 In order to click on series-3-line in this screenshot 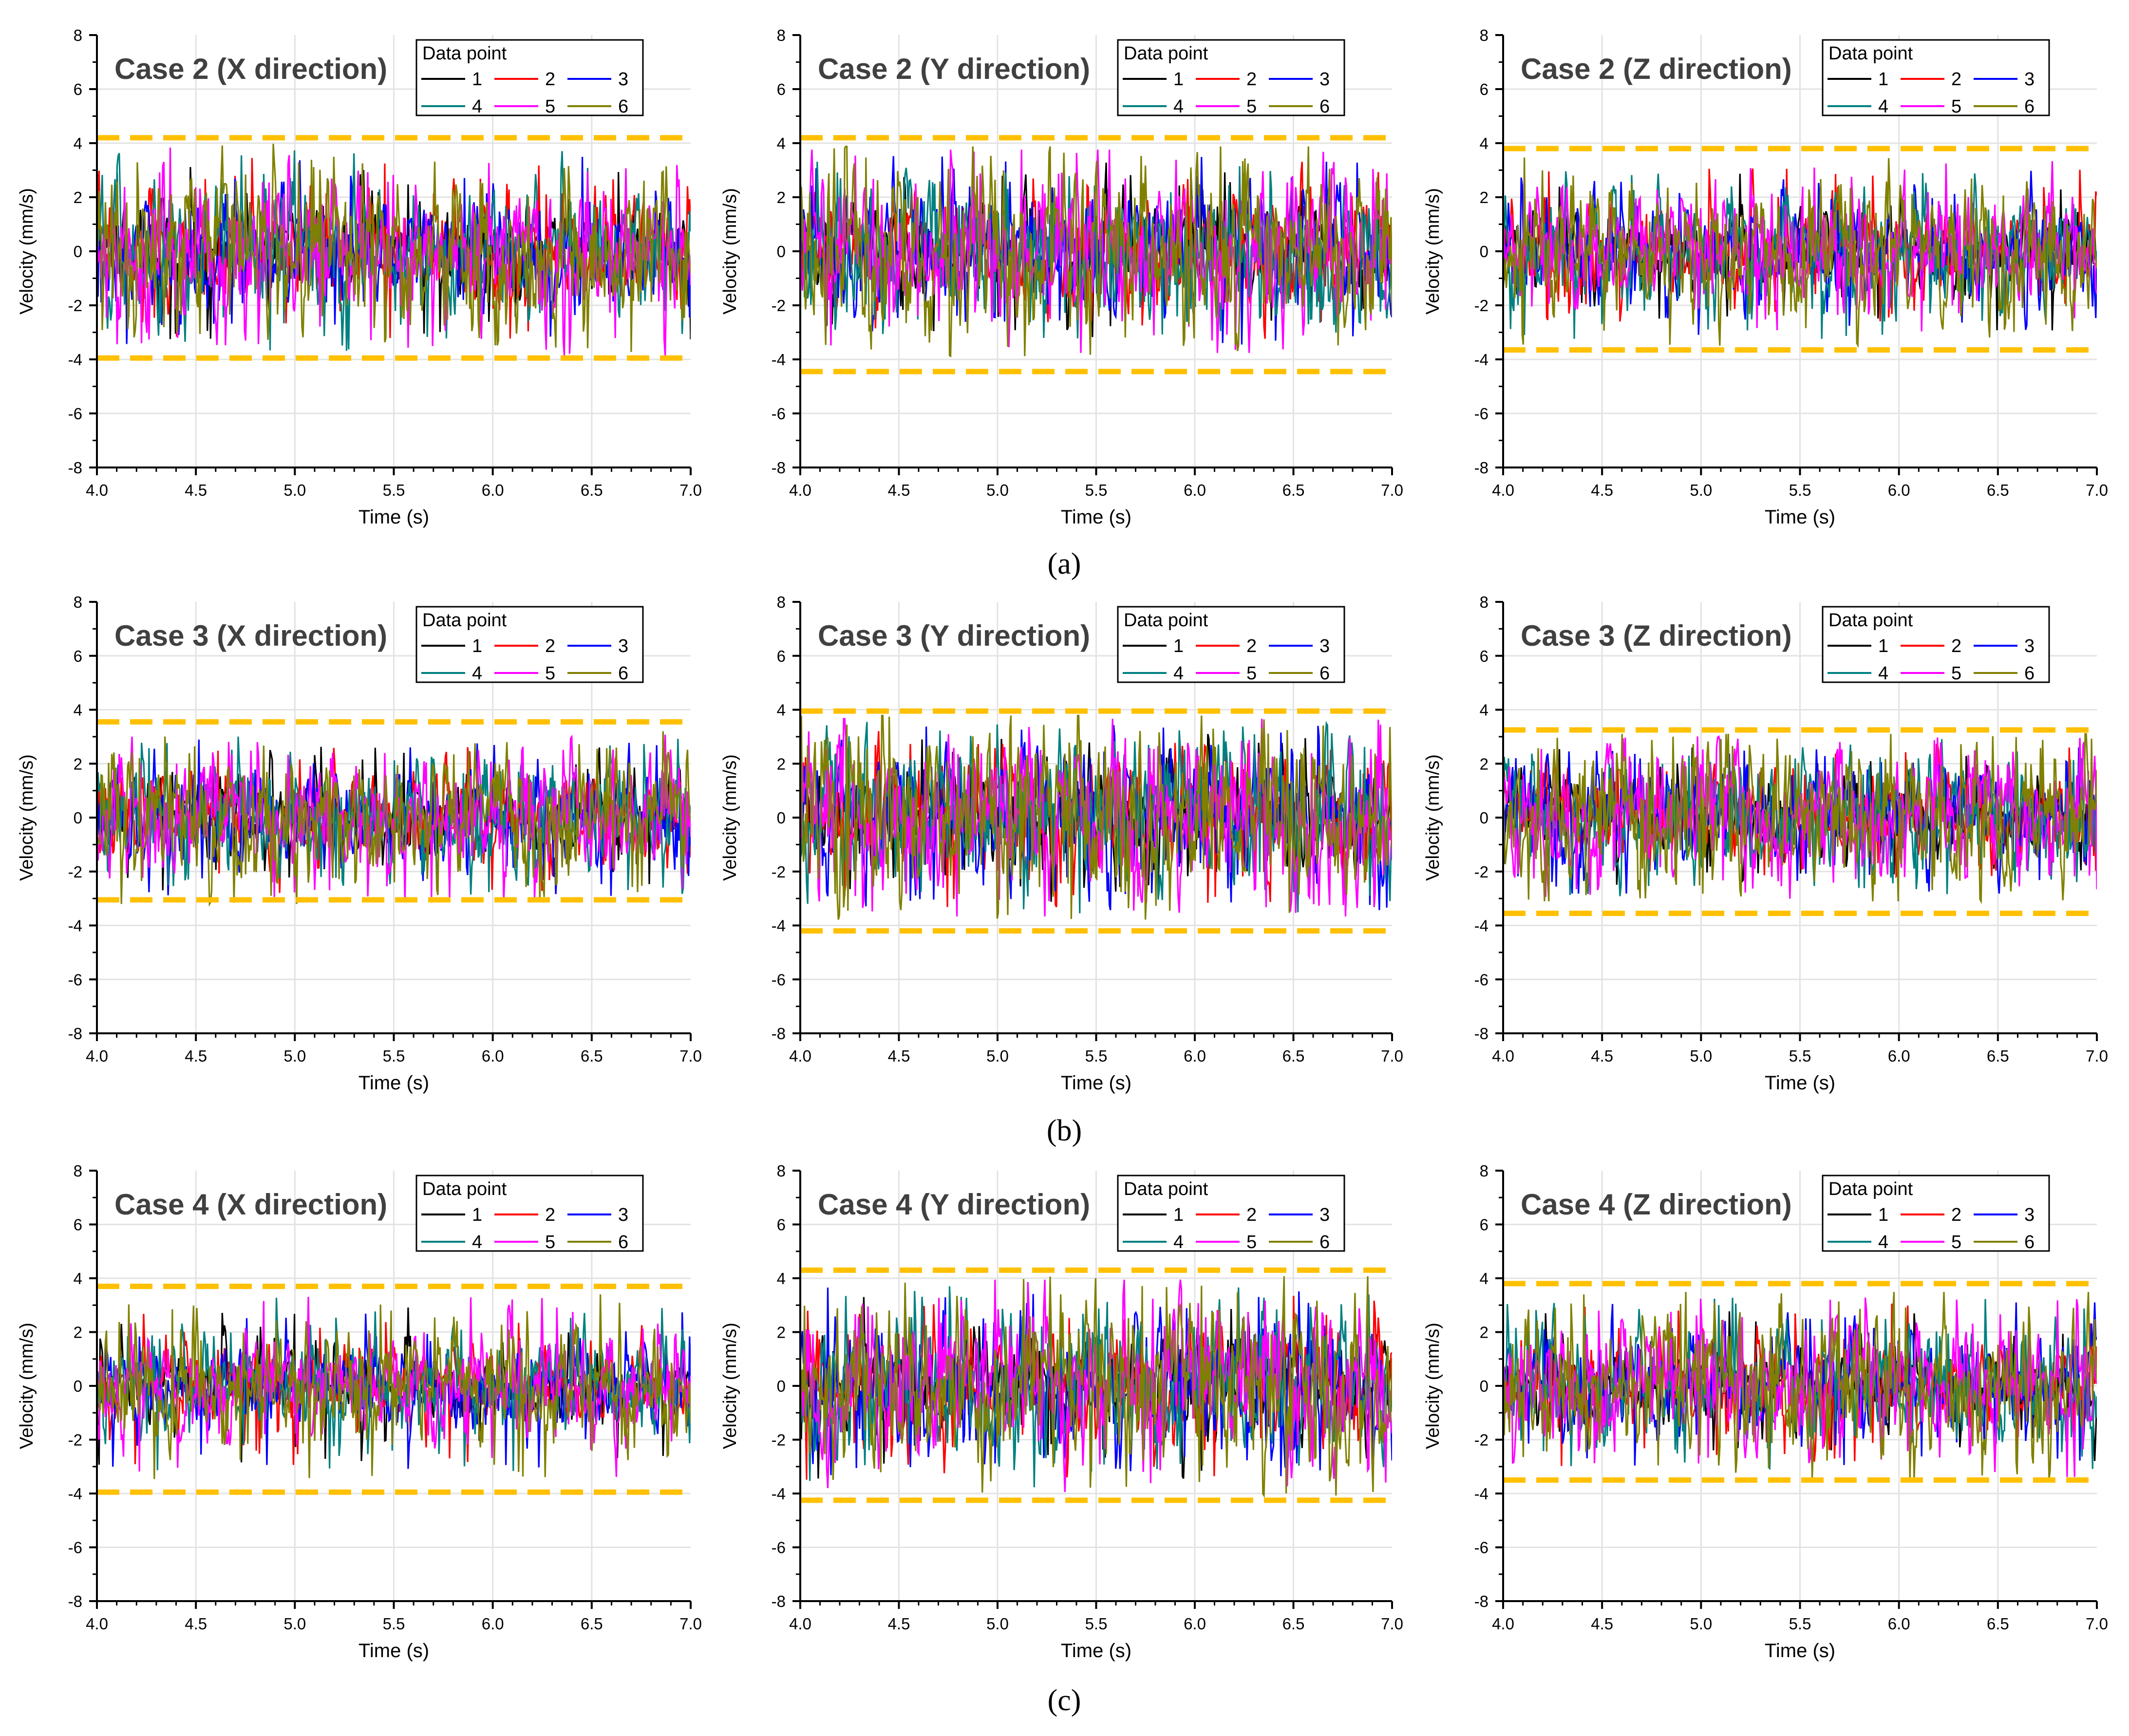, I will do `click(1800, 820)`.